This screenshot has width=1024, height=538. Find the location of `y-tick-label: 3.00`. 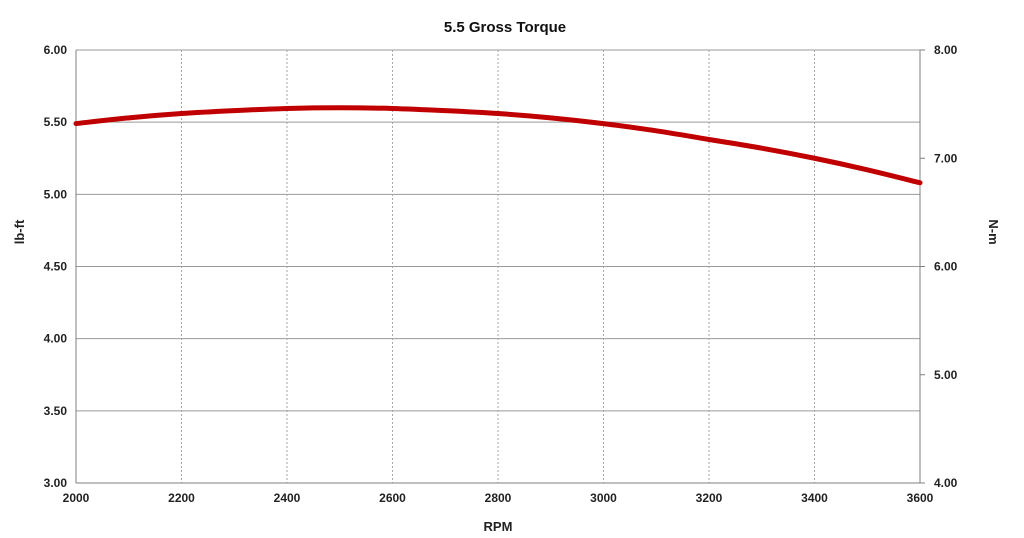

y-tick-label: 3.00 is located at coordinates (56, 483).